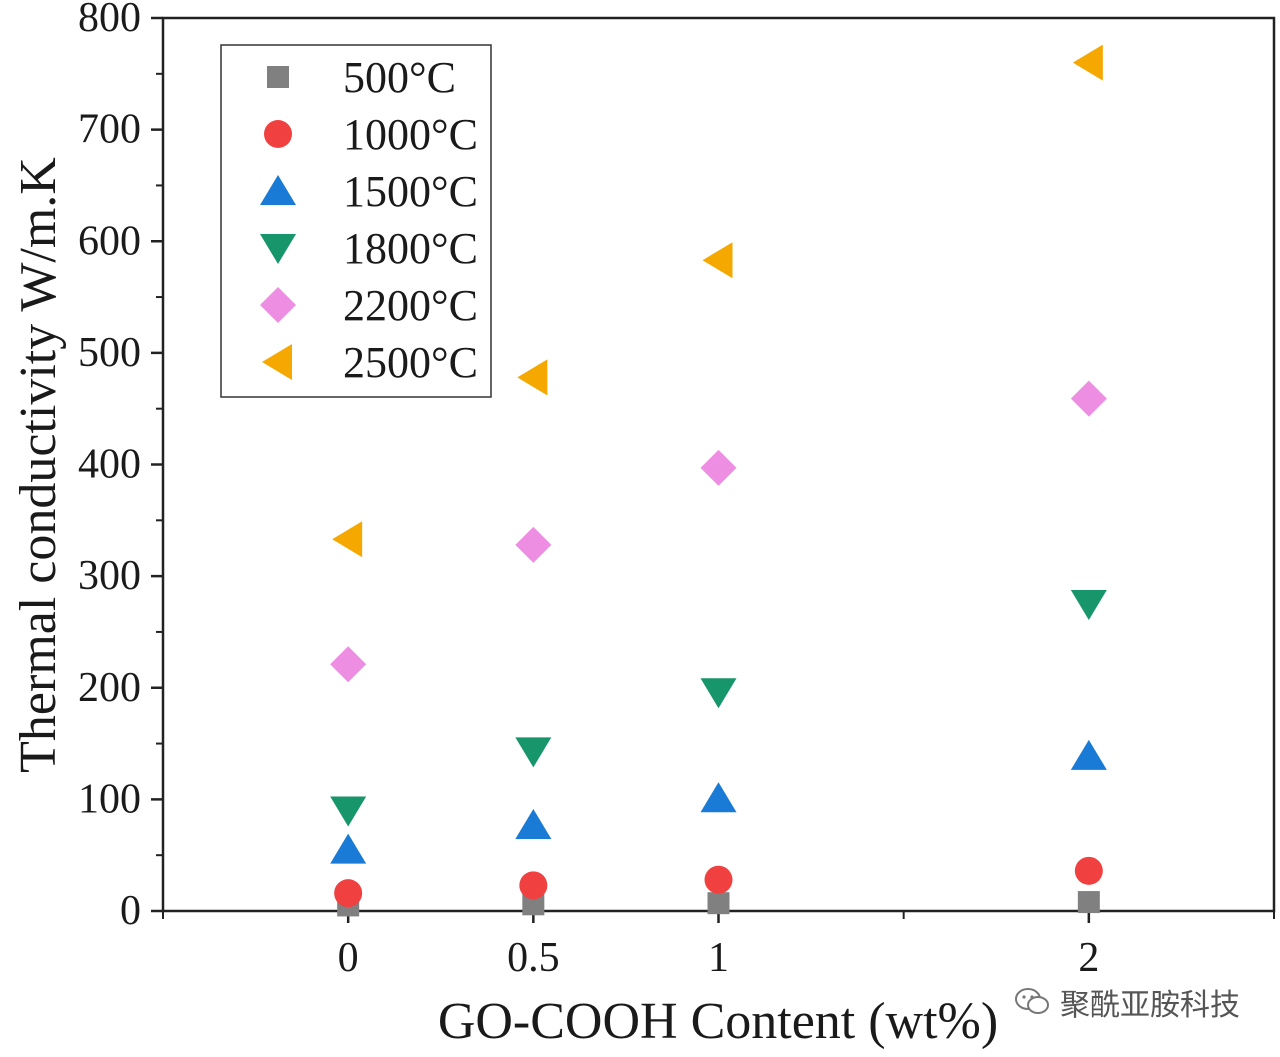  I want to click on y-tick-label: 600, so click(109, 241).